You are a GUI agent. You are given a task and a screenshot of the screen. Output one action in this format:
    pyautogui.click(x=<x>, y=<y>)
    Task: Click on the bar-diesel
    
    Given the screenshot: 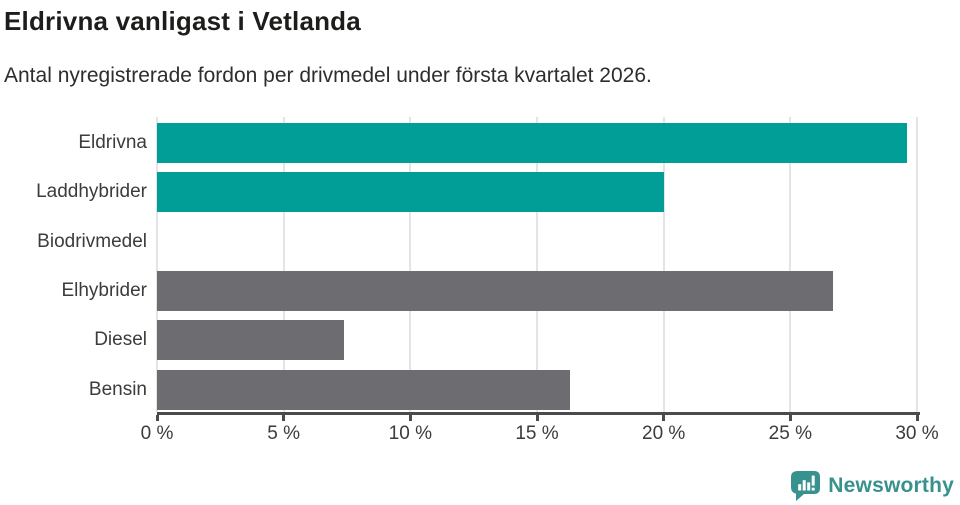 What is the action you would take?
    pyautogui.click(x=251, y=340)
    